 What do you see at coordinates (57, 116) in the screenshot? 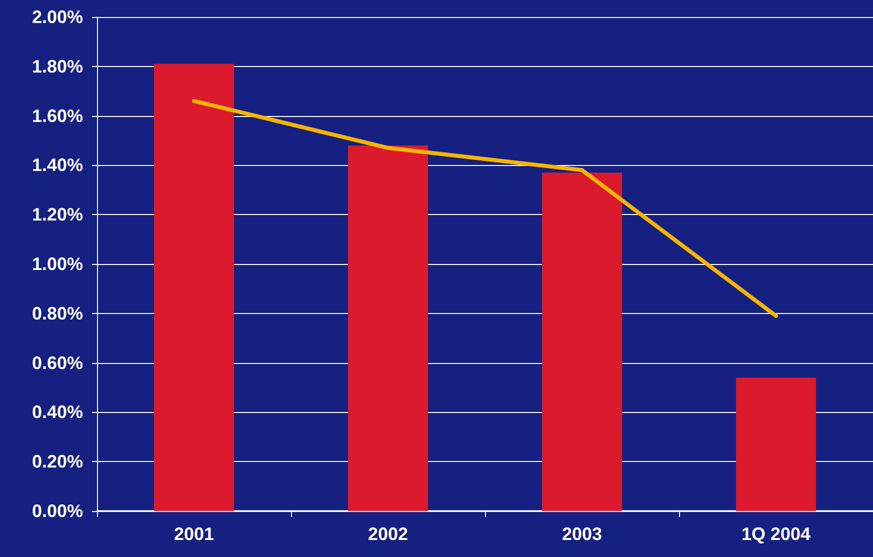
I see `y-tick-label: 1.60%` at bounding box center [57, 116].